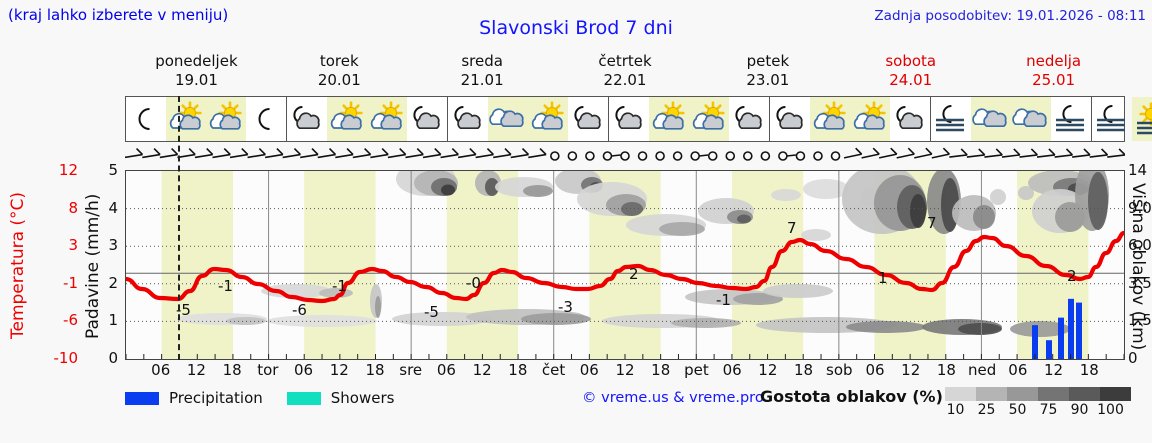 Image resolution: width=1152 pixels, height=443 pixels. I want to click on cloud-density-scale-labels: 10 25 50 75 90 100, so click(1033, 410).